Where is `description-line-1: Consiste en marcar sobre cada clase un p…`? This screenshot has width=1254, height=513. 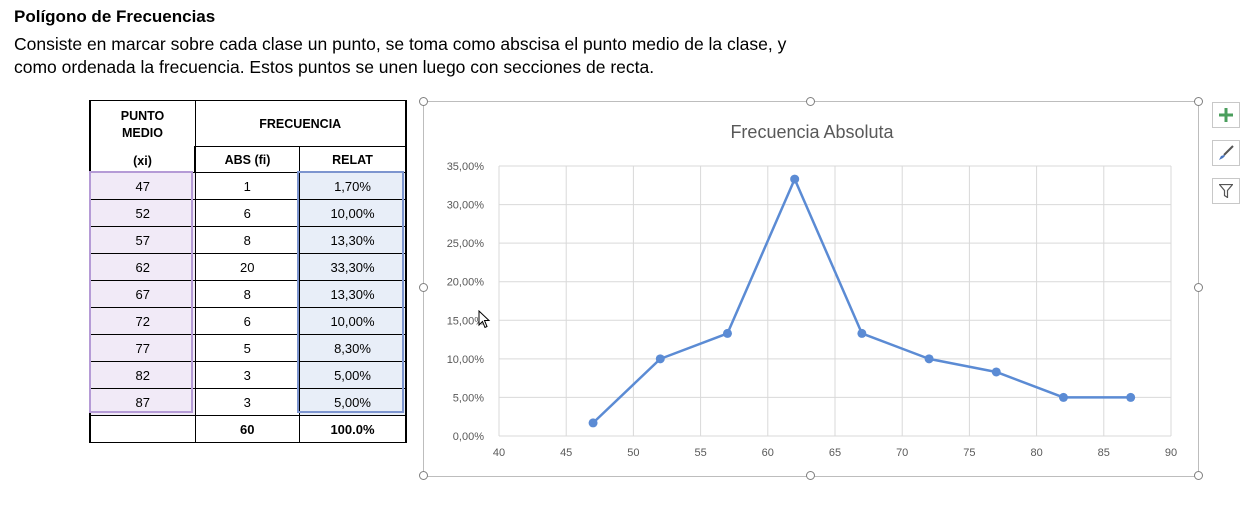
description-line-1: Consiste en marcar sobre cada clase un p… is located at coordinates (400, 44).